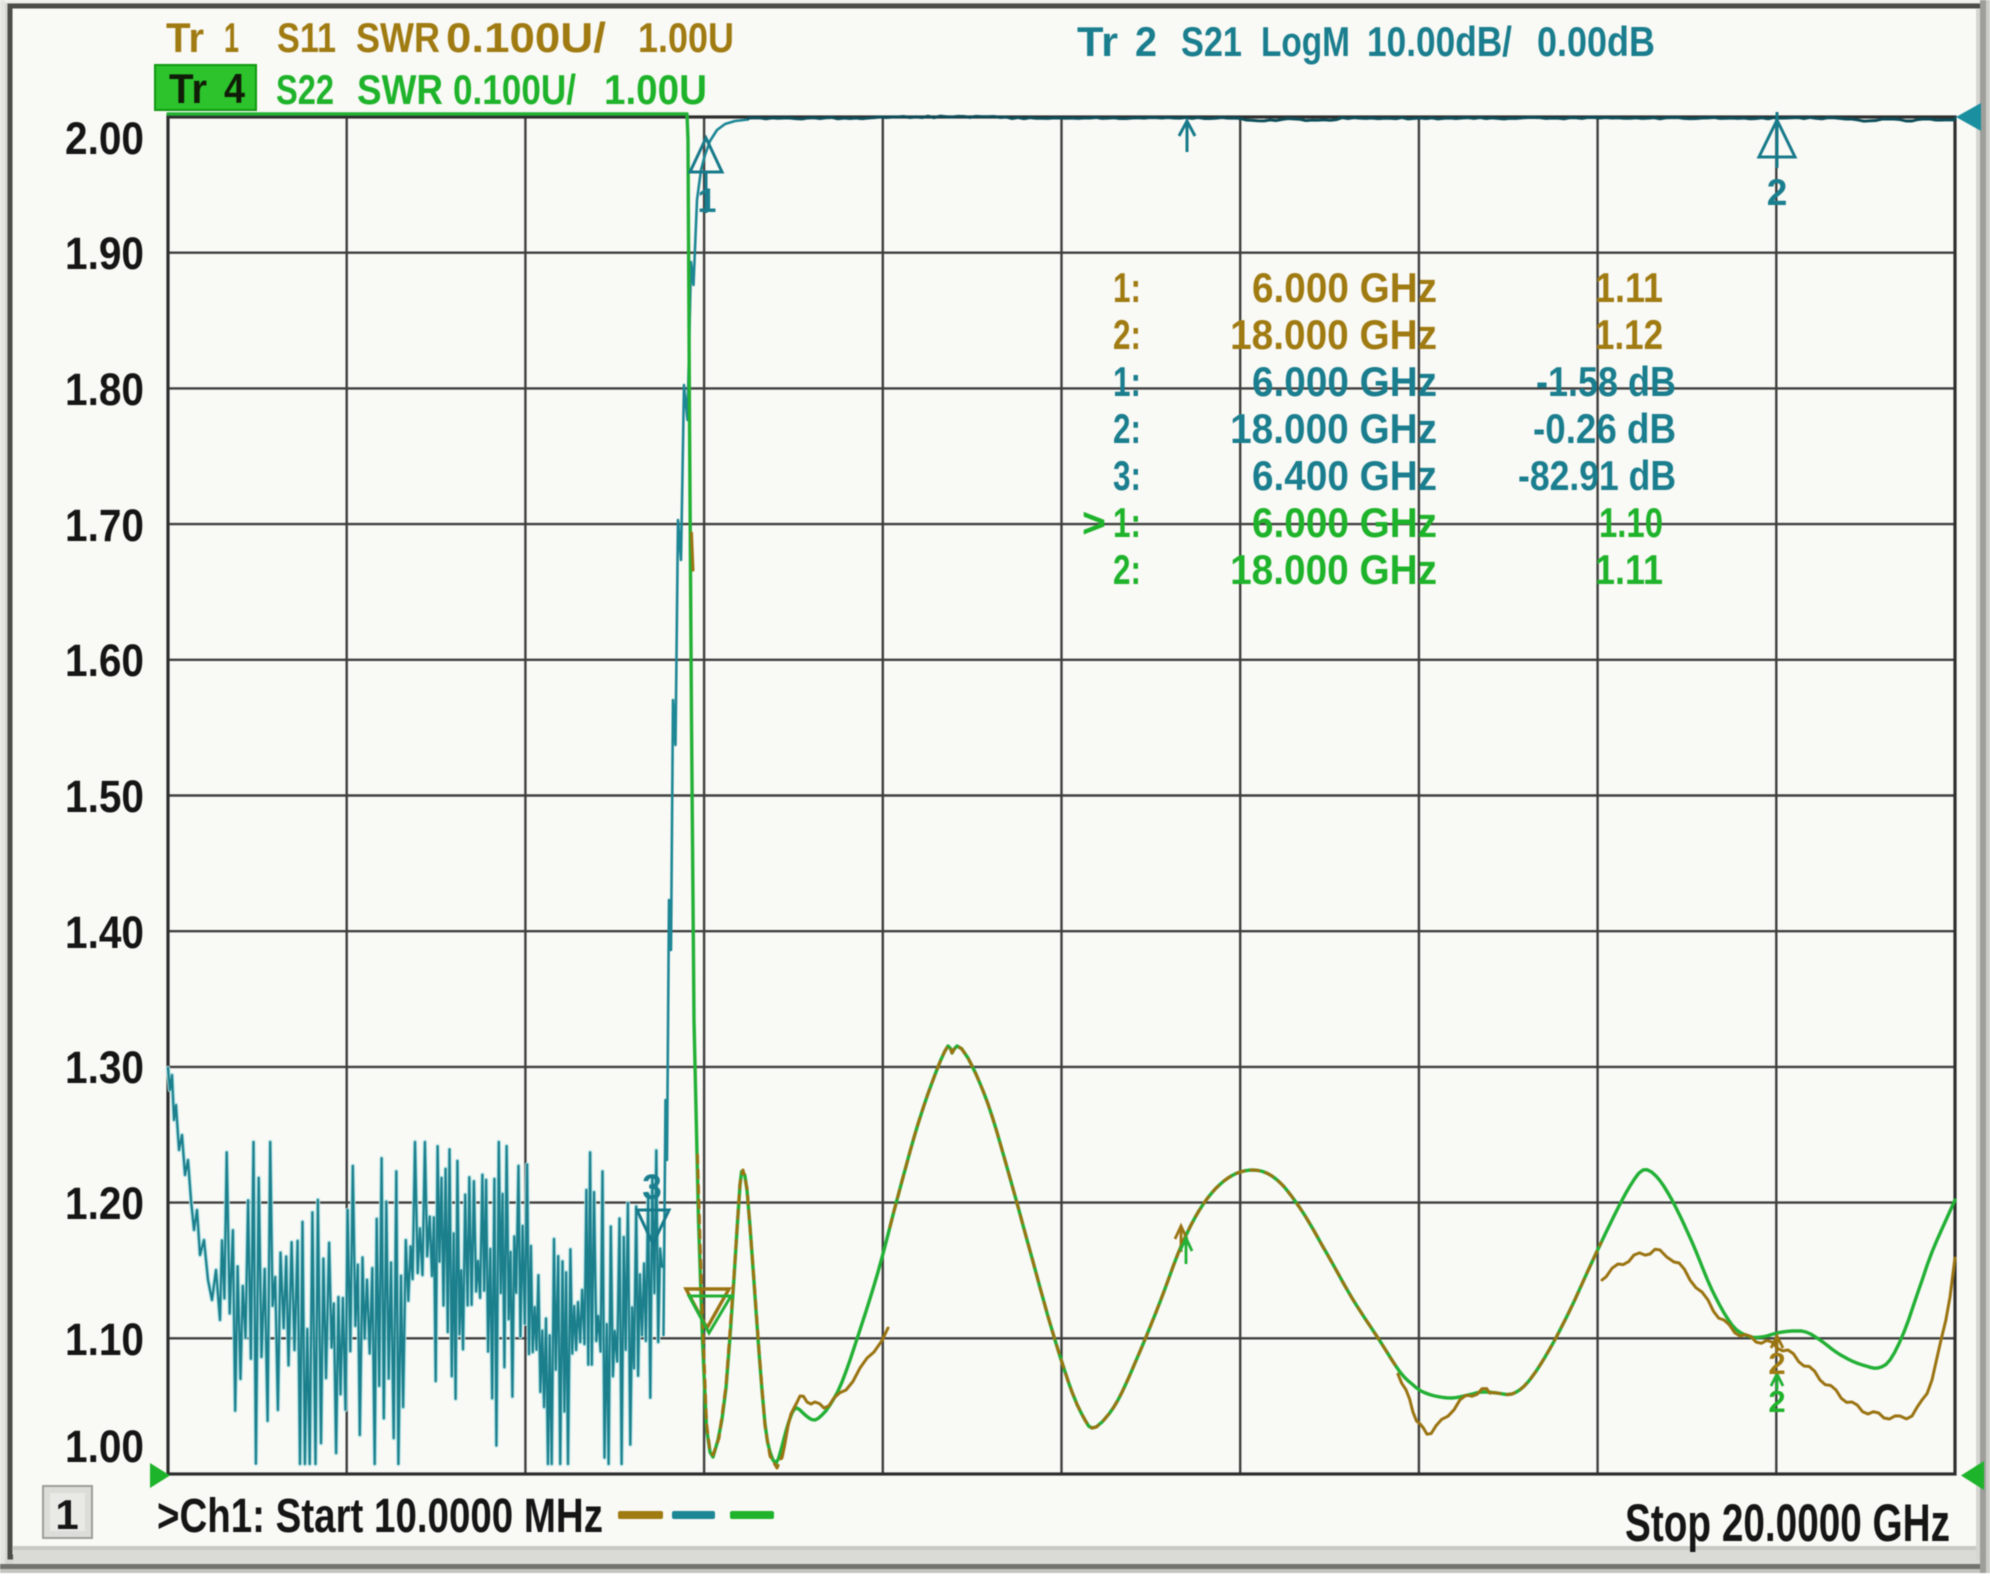 Image resolution: width=1990 pixels, height=1578 pixels. I want to click on svg-text: 4, so click(234, 89).